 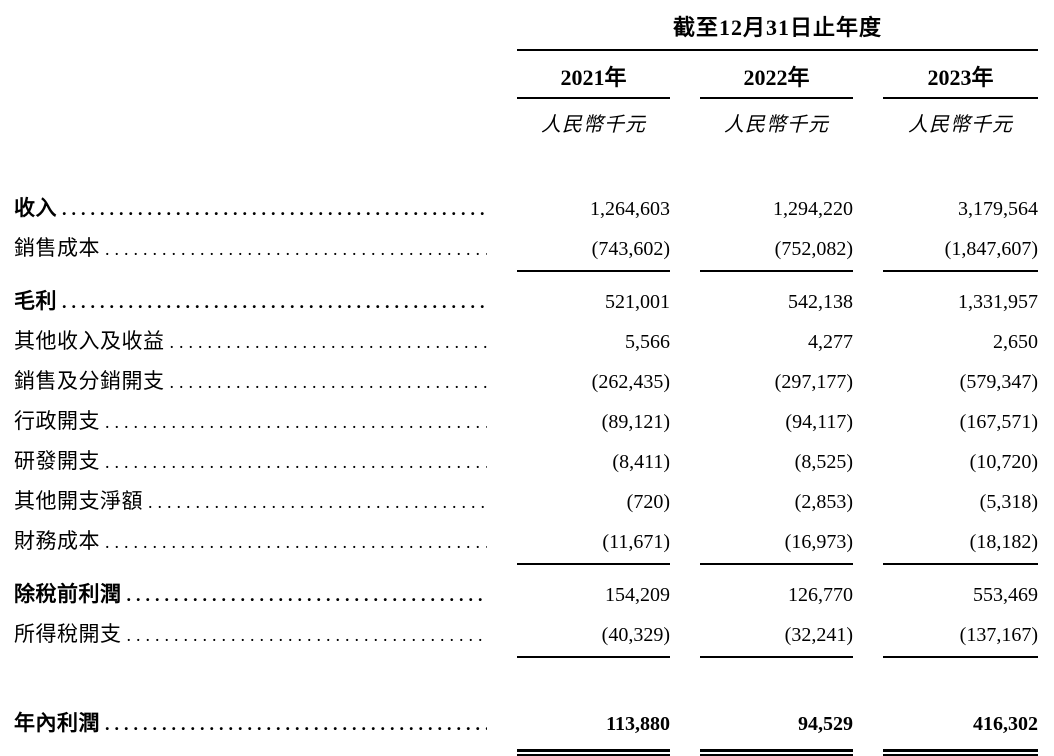 I want to click on value-cell: (743,602), so click(x=630, y=249).